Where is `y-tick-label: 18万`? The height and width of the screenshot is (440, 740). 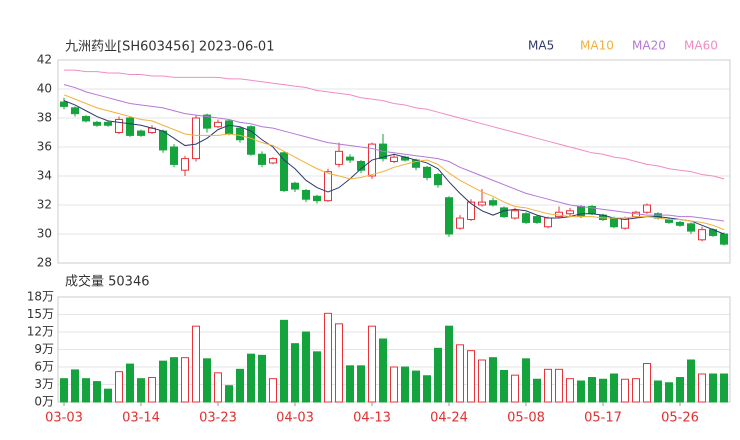
y-tick-label: 18万 is located at coordinates (40, 297).